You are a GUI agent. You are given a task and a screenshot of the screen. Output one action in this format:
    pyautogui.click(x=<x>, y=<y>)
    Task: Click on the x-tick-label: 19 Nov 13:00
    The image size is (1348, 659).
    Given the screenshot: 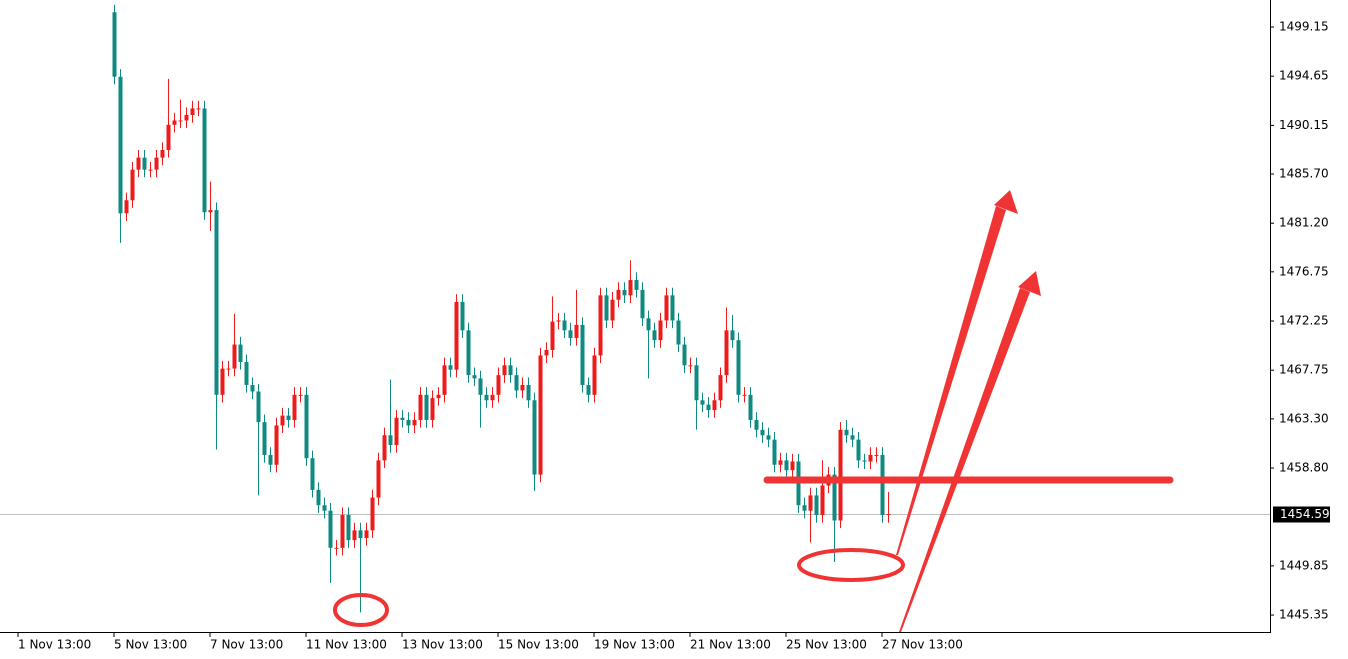 What is the action you would take?
    pyautogui.click(x=634, y=645)
    